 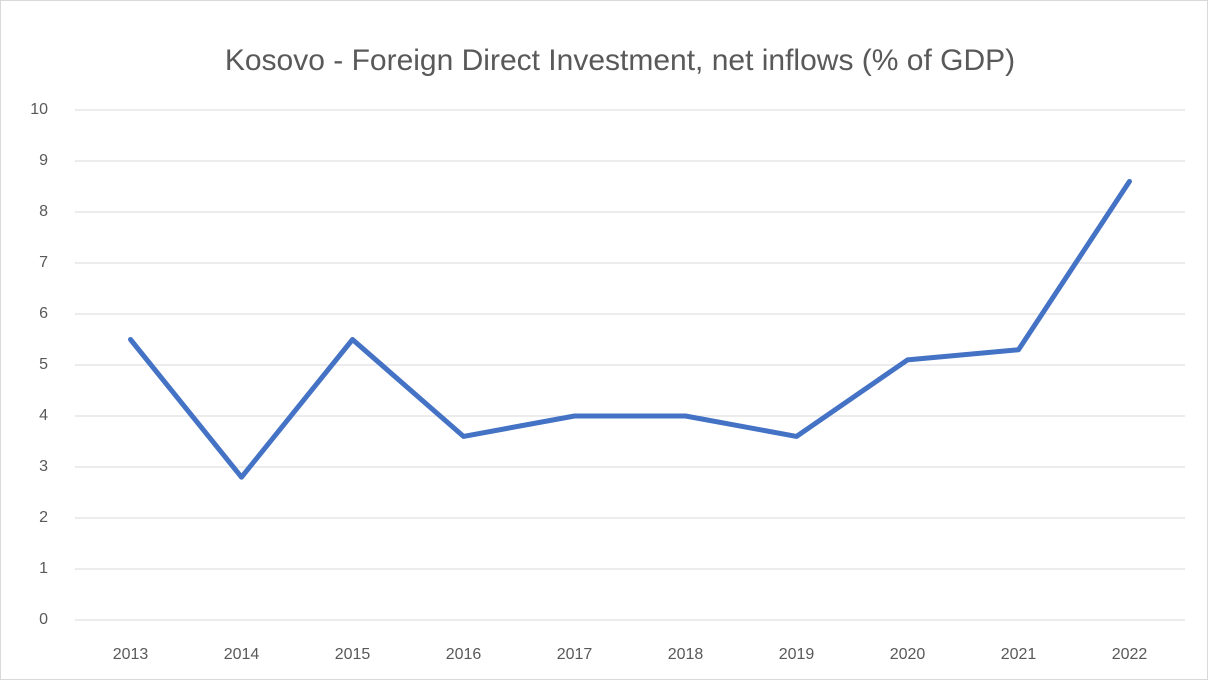 I want to click on y-tick-label: 2, so click(x=43, y=517).